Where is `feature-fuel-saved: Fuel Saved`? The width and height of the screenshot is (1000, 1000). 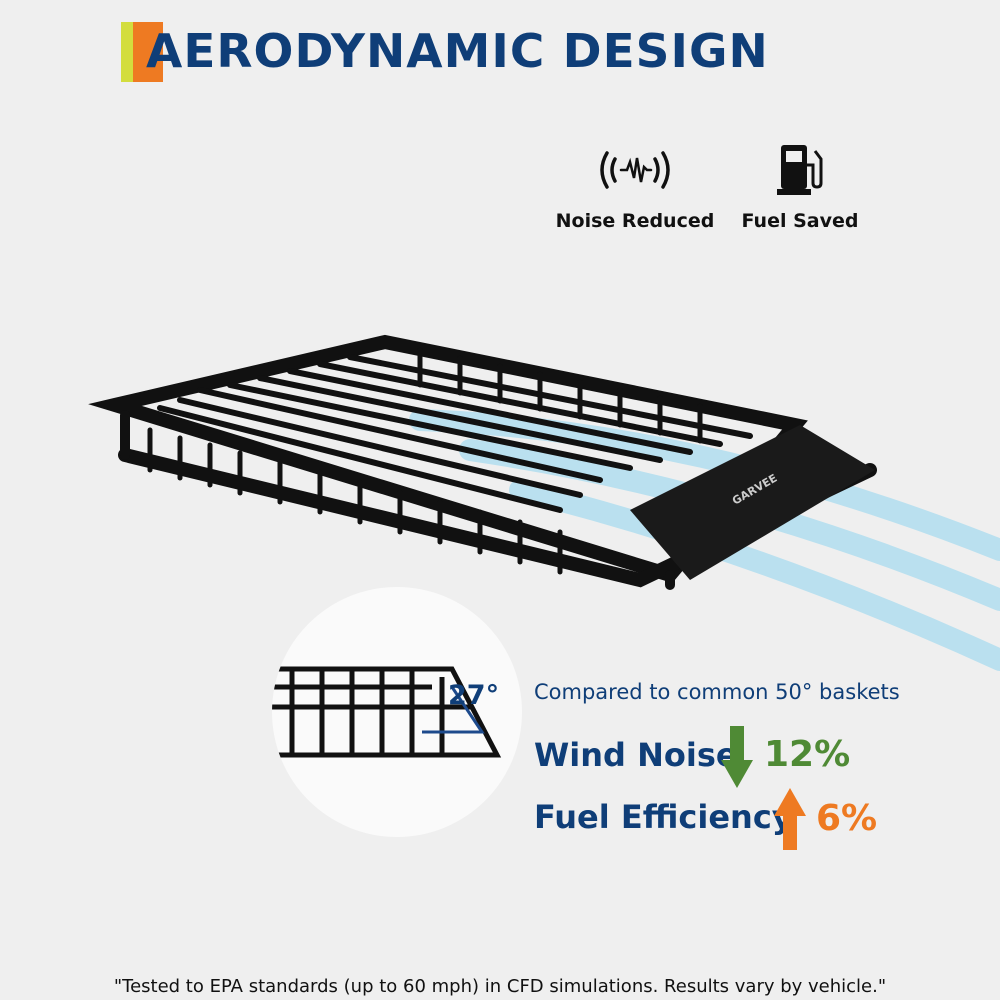 feature-fuel-saved: Fuel Saved is located at coordinates (800, 186).